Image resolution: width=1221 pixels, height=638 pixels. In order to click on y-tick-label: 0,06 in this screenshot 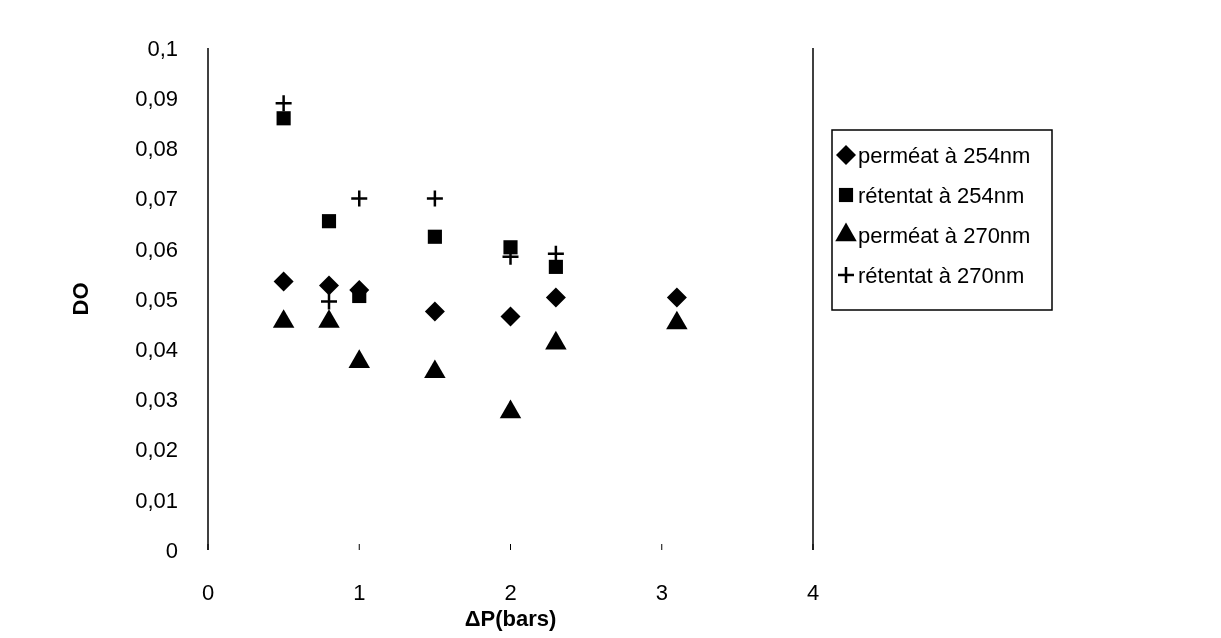, I will do `click(156, 249)`.